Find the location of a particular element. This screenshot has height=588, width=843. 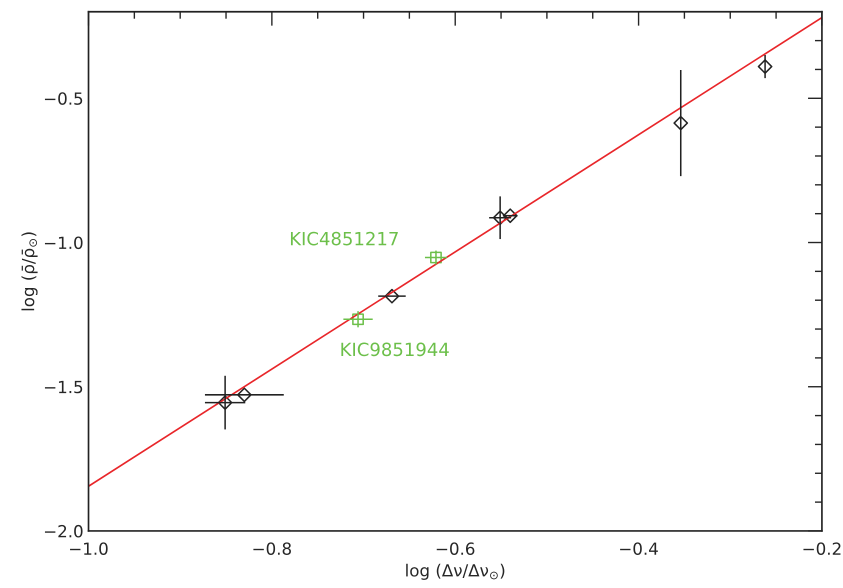

y-tick-label: −2.0 is located at coordinates (63, 531).